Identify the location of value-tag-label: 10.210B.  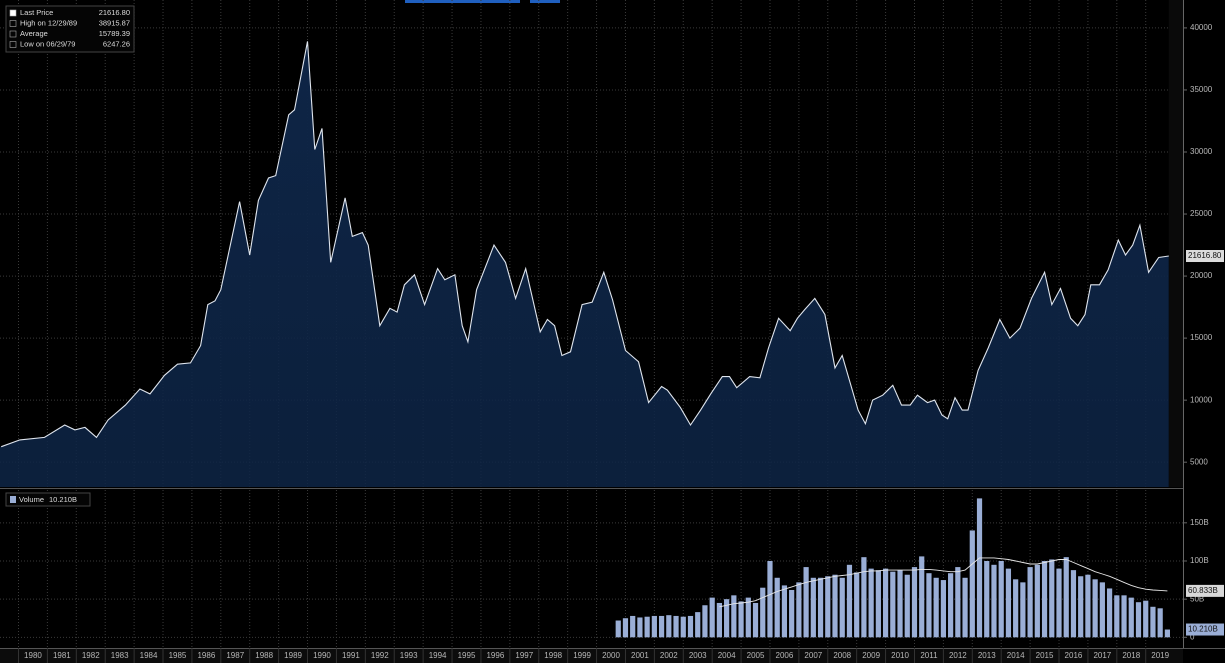
(1203, 629).